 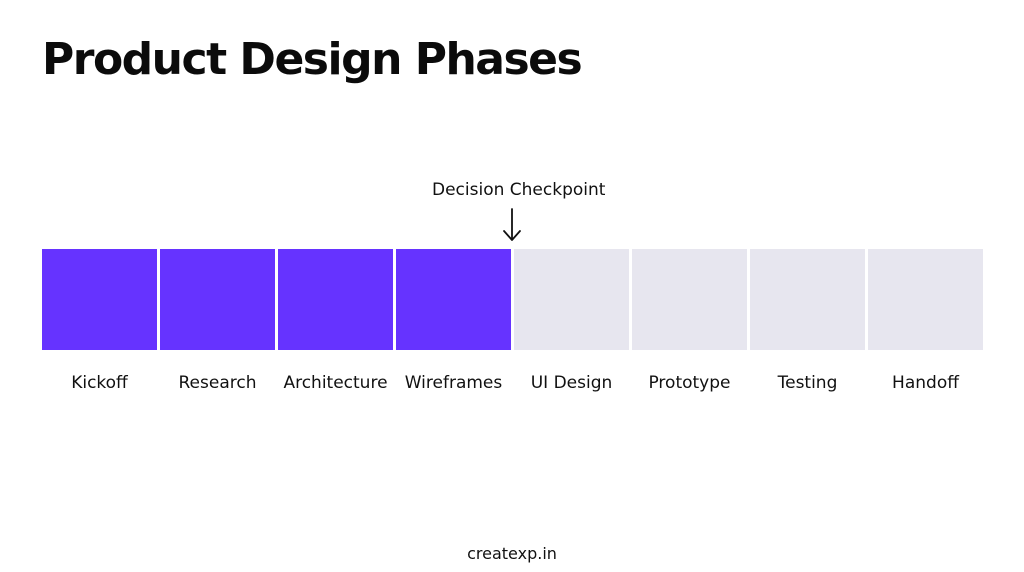 What do you see at coordinates (99, 383) in the screenshot?
I see `phase-label: Kickoff` at bounding box center [99, 383].